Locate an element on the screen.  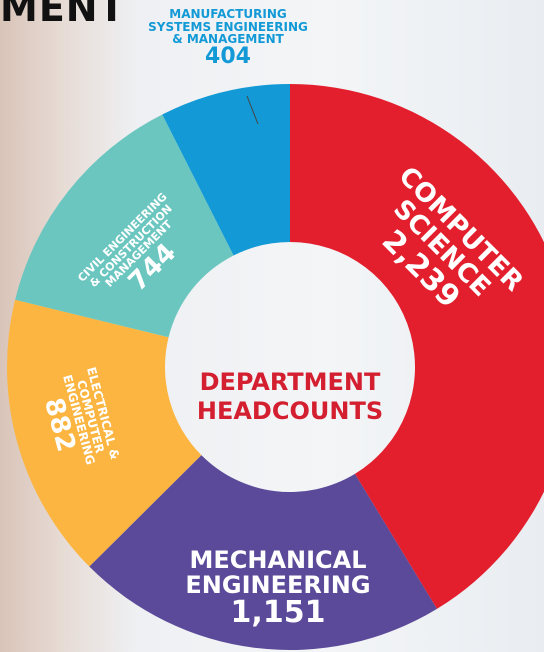
category-label: MECHANICAL ENGINEERING is located at coordinates (278, 572).